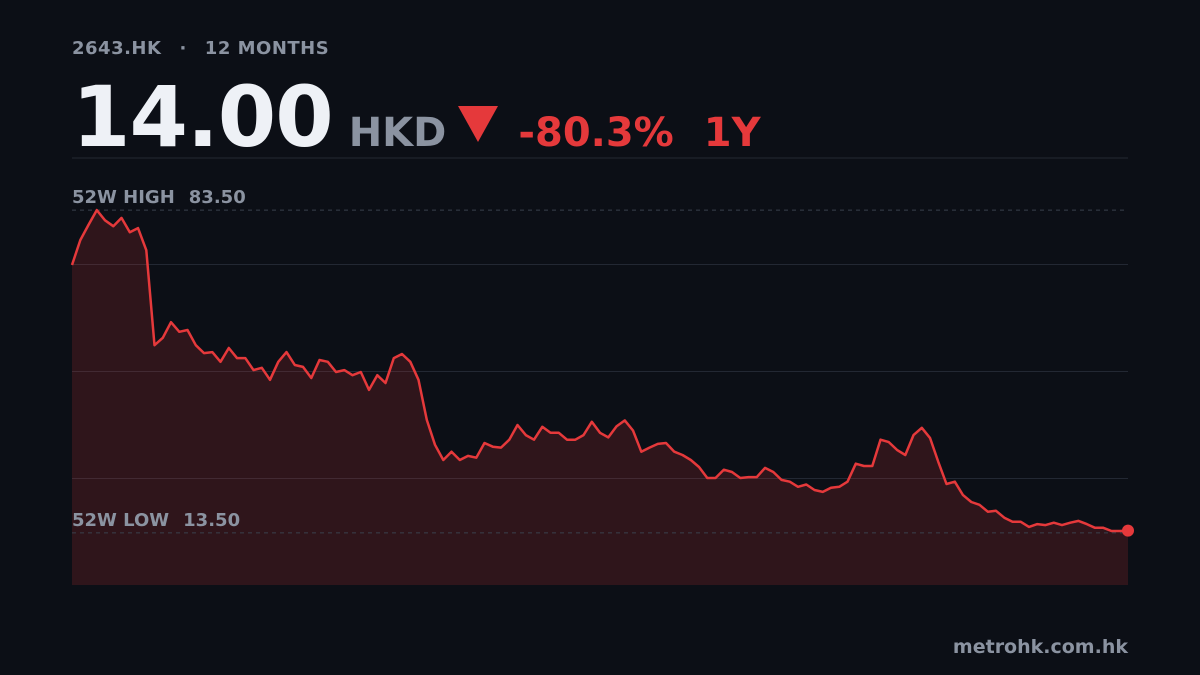 The image size is (1200, 675). Describe the element at coordinates (397, 133) in the screenshot. I see `currency: HKD` at that location.